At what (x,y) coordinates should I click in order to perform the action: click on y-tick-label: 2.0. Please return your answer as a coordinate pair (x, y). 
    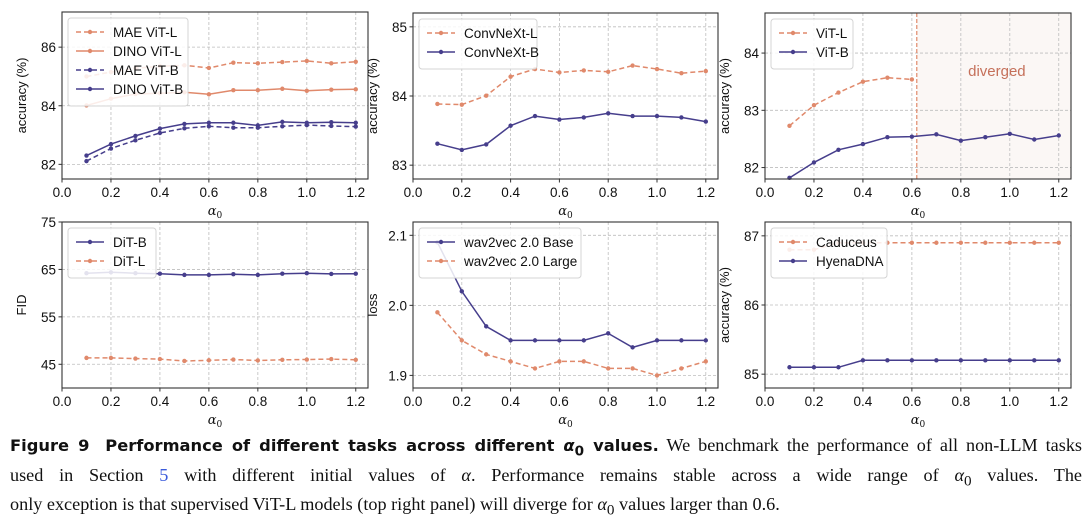
    Looking at the image, I should click on (397, 305).